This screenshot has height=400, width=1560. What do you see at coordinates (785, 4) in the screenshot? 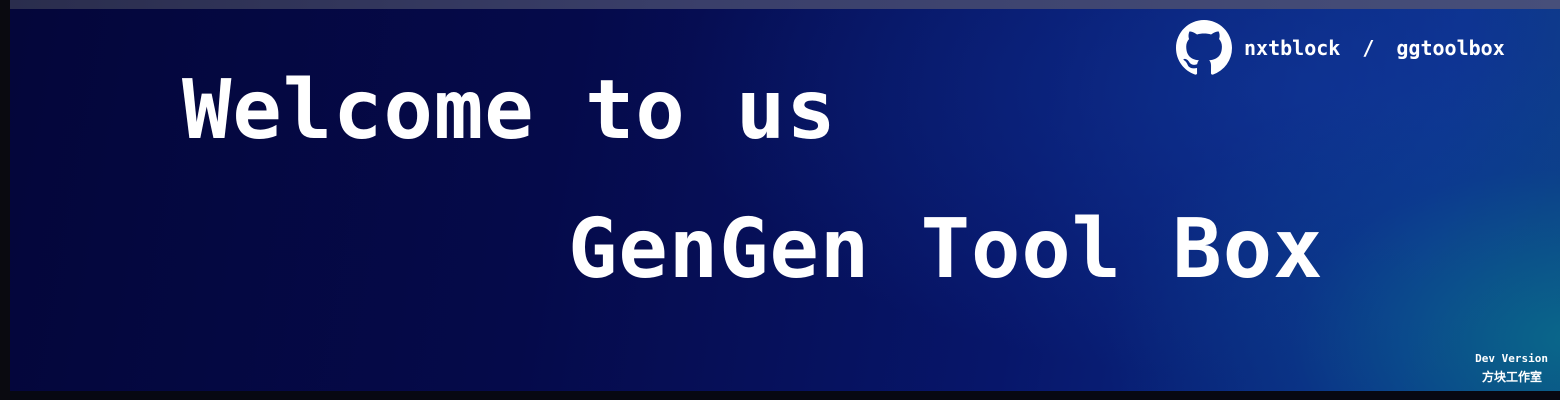
I see `top-strip` at bounding box center [785, 4].